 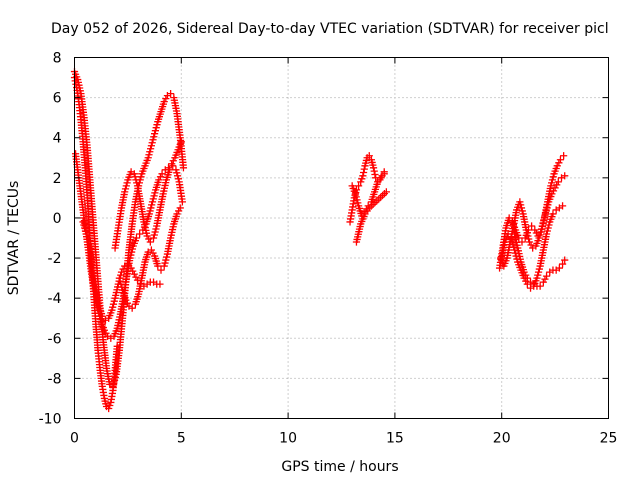 What do you see at coordinates (55, 339) in the screenshot?
I see `y-tick-label: -6` at bounding box center [55, 339].